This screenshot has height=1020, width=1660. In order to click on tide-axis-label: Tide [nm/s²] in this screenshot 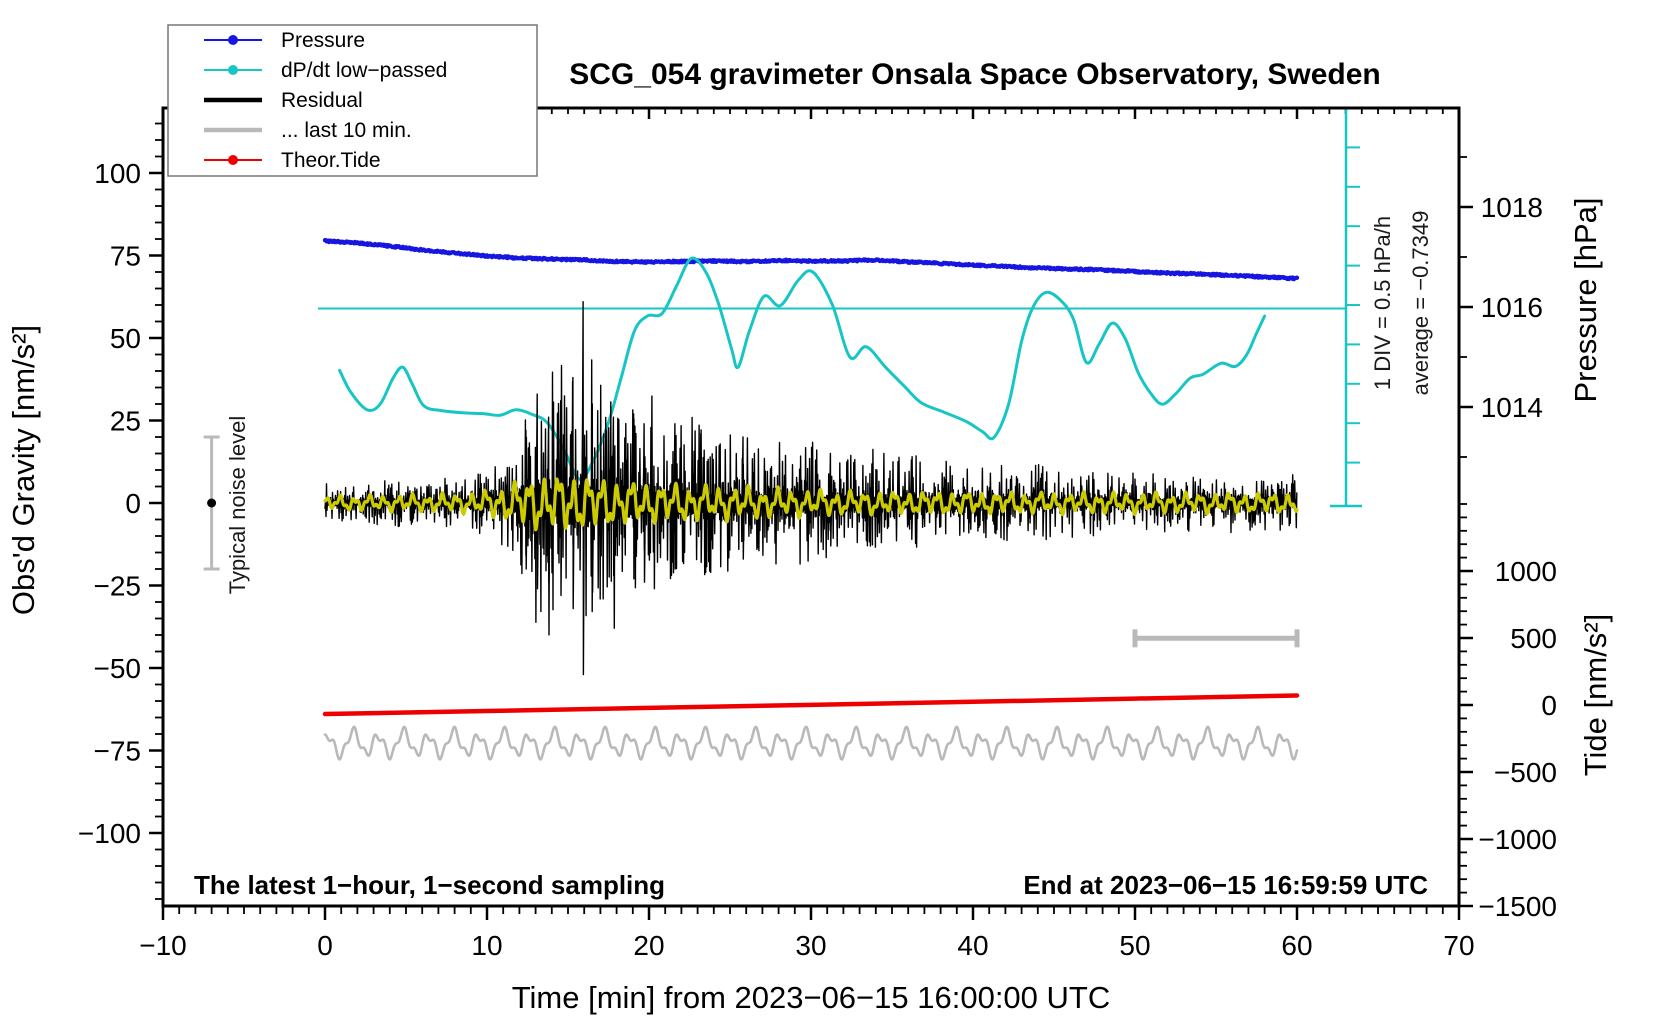, I will do `click(1595, 695)`.